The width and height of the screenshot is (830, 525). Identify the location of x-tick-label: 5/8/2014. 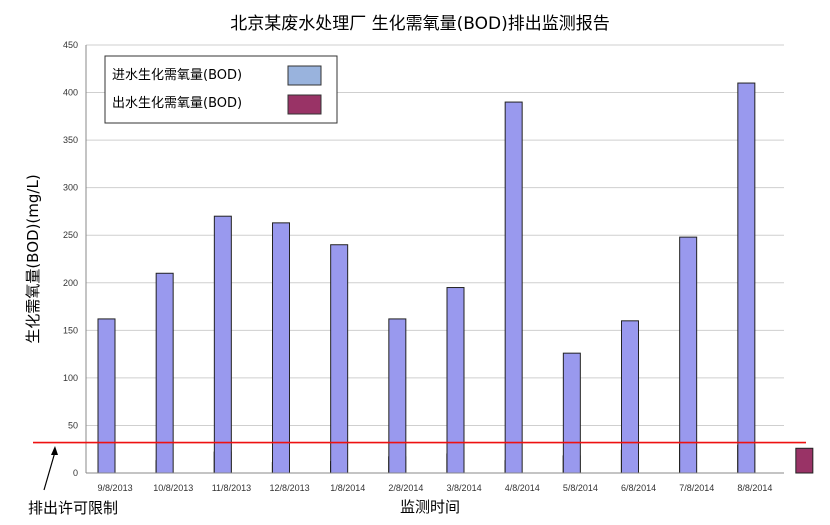
(580, 488).